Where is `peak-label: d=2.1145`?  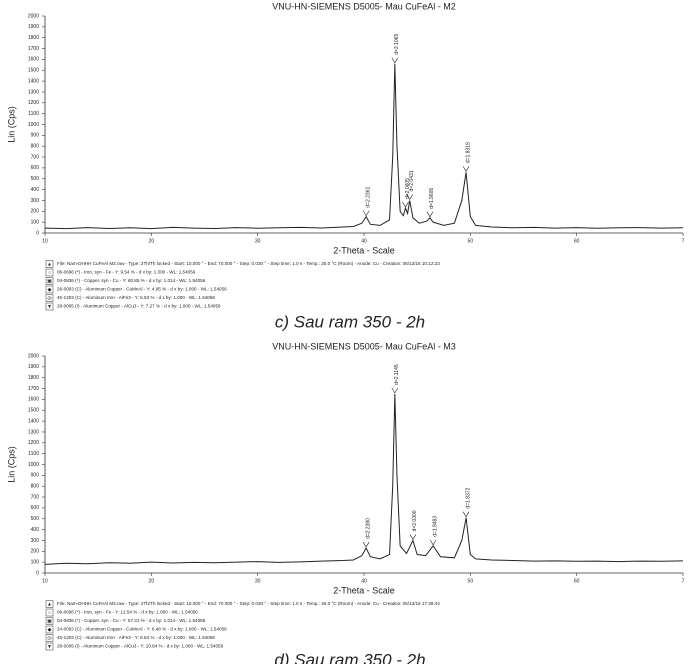 peak-label: d=2.1145 is located at coordinates (397, 374).